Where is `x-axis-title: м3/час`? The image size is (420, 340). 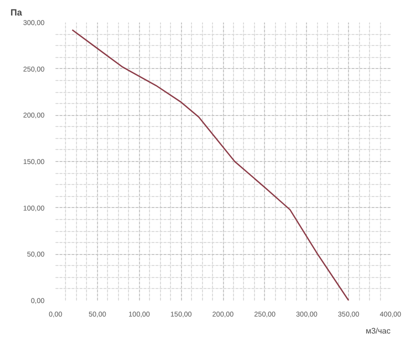 x-axis-title: м3/час is located at coordinates (378, 331).